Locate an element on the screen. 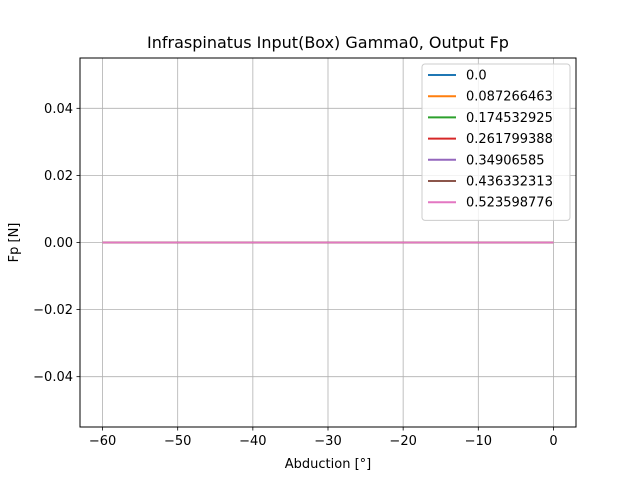  x-tick-label: −30 is located at coordinates (327, 441).